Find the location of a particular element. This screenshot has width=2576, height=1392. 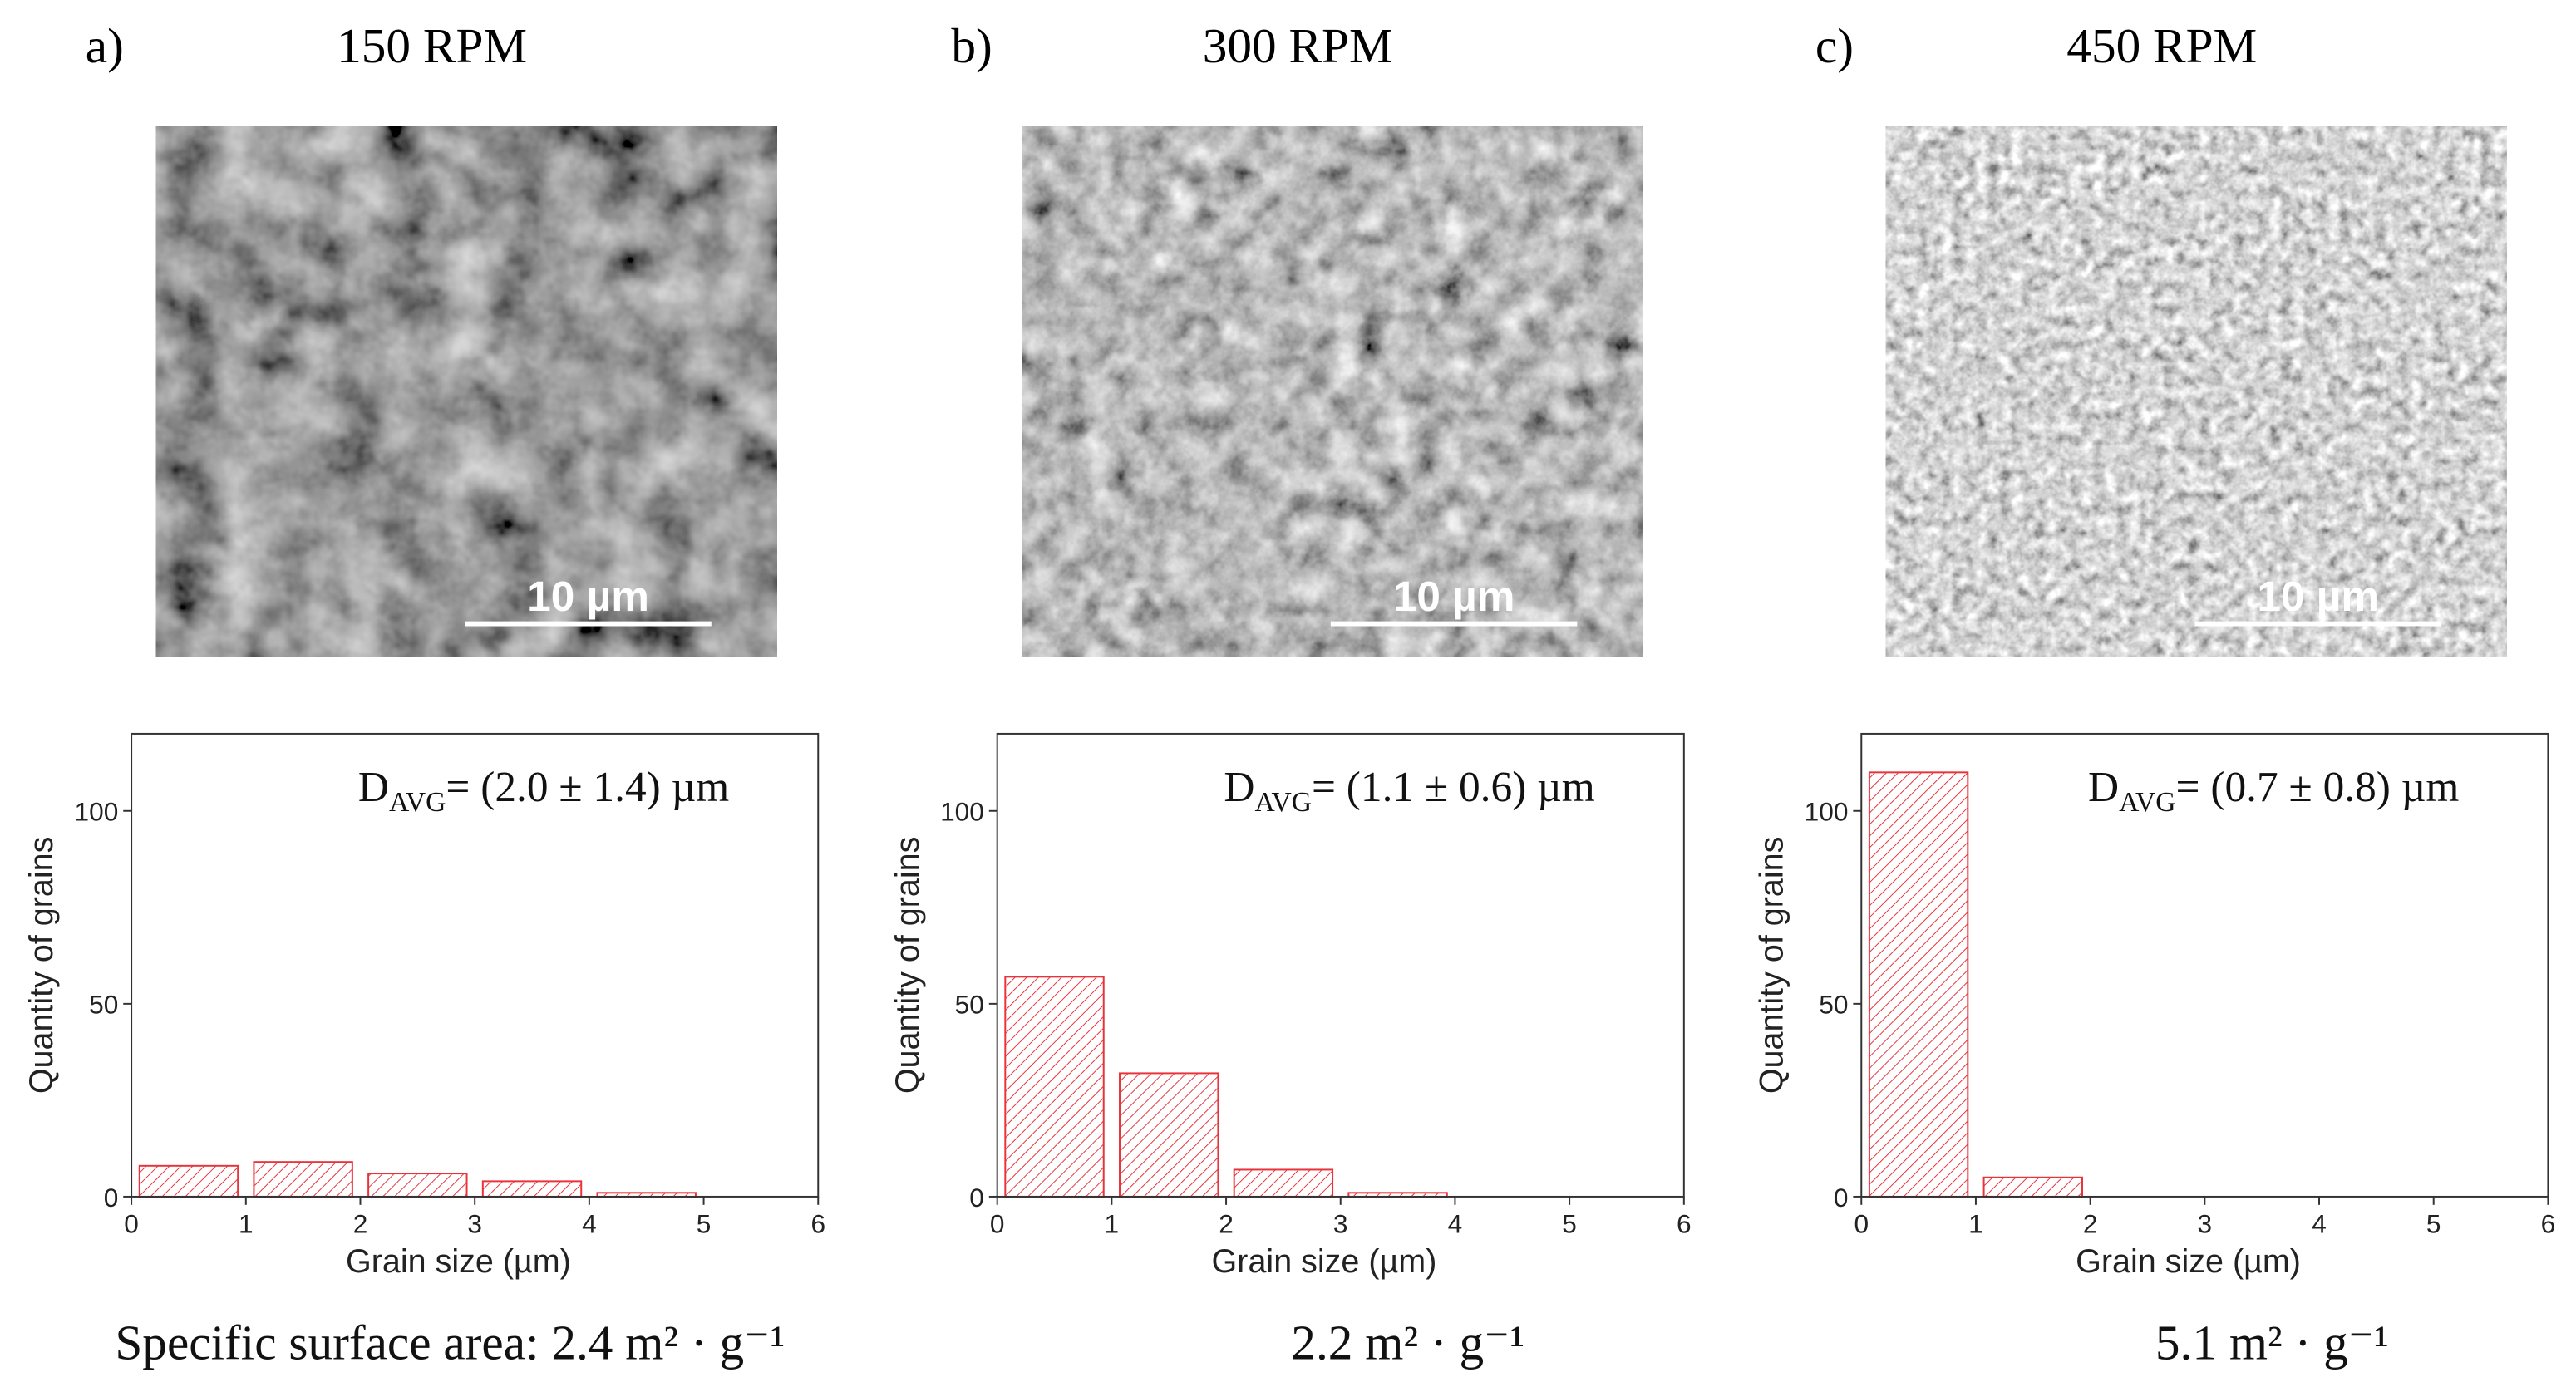

annotation-text: = (2.0 ± 1.4) µm is located at coordinates (587, 787).